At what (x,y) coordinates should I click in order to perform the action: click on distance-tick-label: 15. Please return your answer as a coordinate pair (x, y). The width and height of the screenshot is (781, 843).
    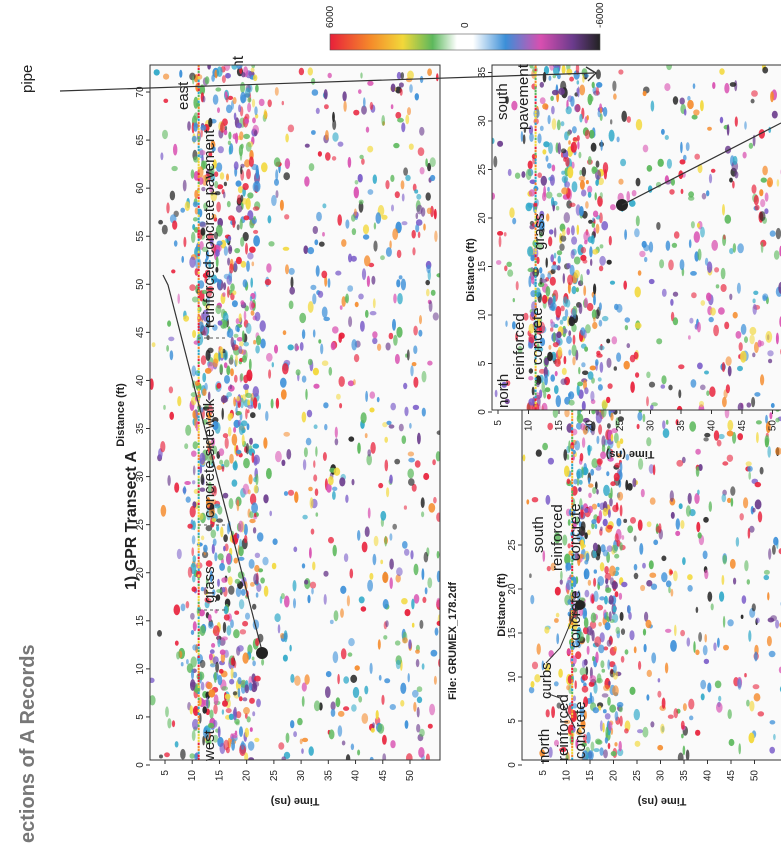
    Looking at the image, I should click on (482, 267).